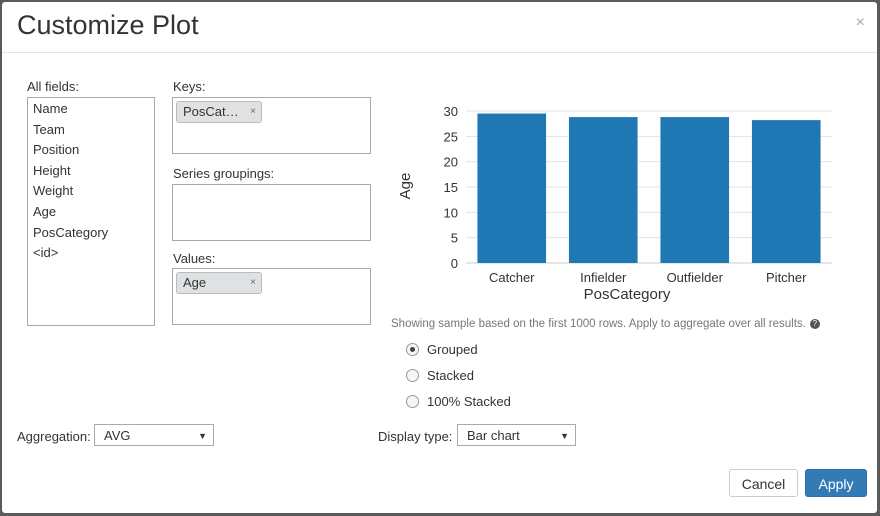 This screenshot has width=880, height=516. Describe the element at coordinates (512, 277) in the screenshot. I see `x-tick-label: Catcher` at that location.